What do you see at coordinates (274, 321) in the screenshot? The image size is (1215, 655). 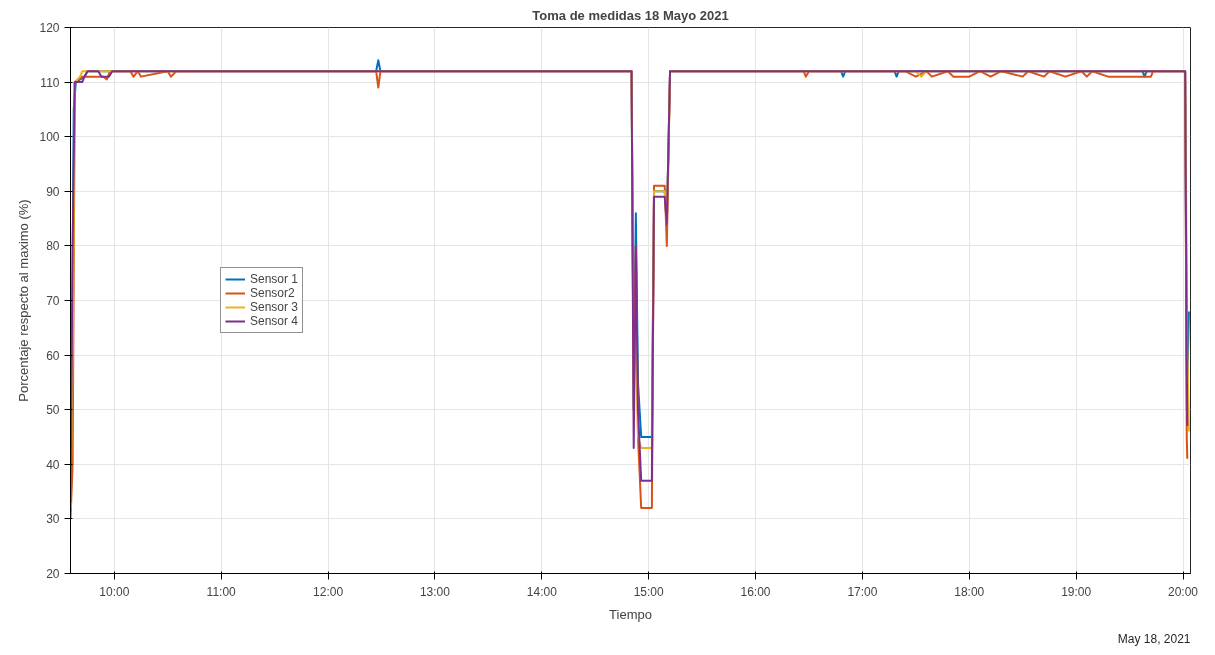 I see `legend-label: Sensor 4` at bounding box center [274, 321].